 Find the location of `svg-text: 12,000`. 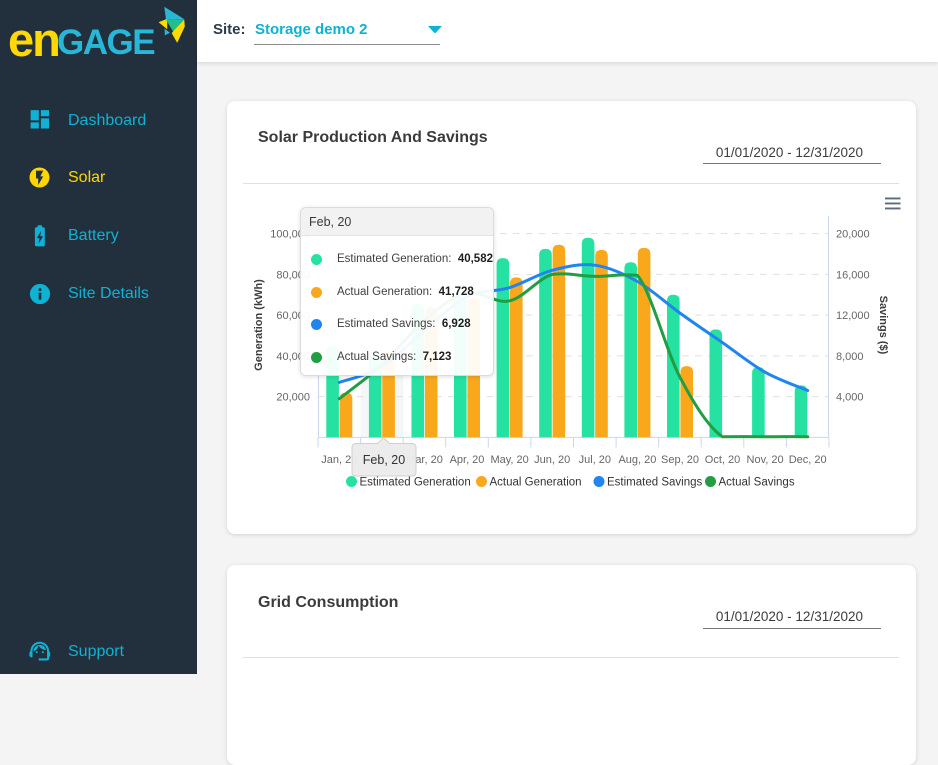

svg-text: 12,000 is located at coordinates (853, 316).